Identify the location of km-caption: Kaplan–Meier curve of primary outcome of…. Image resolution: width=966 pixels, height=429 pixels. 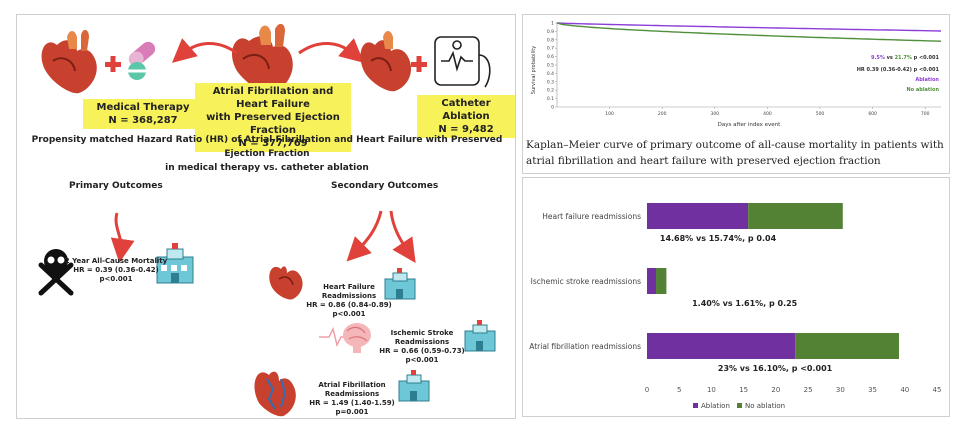
(735, 153).